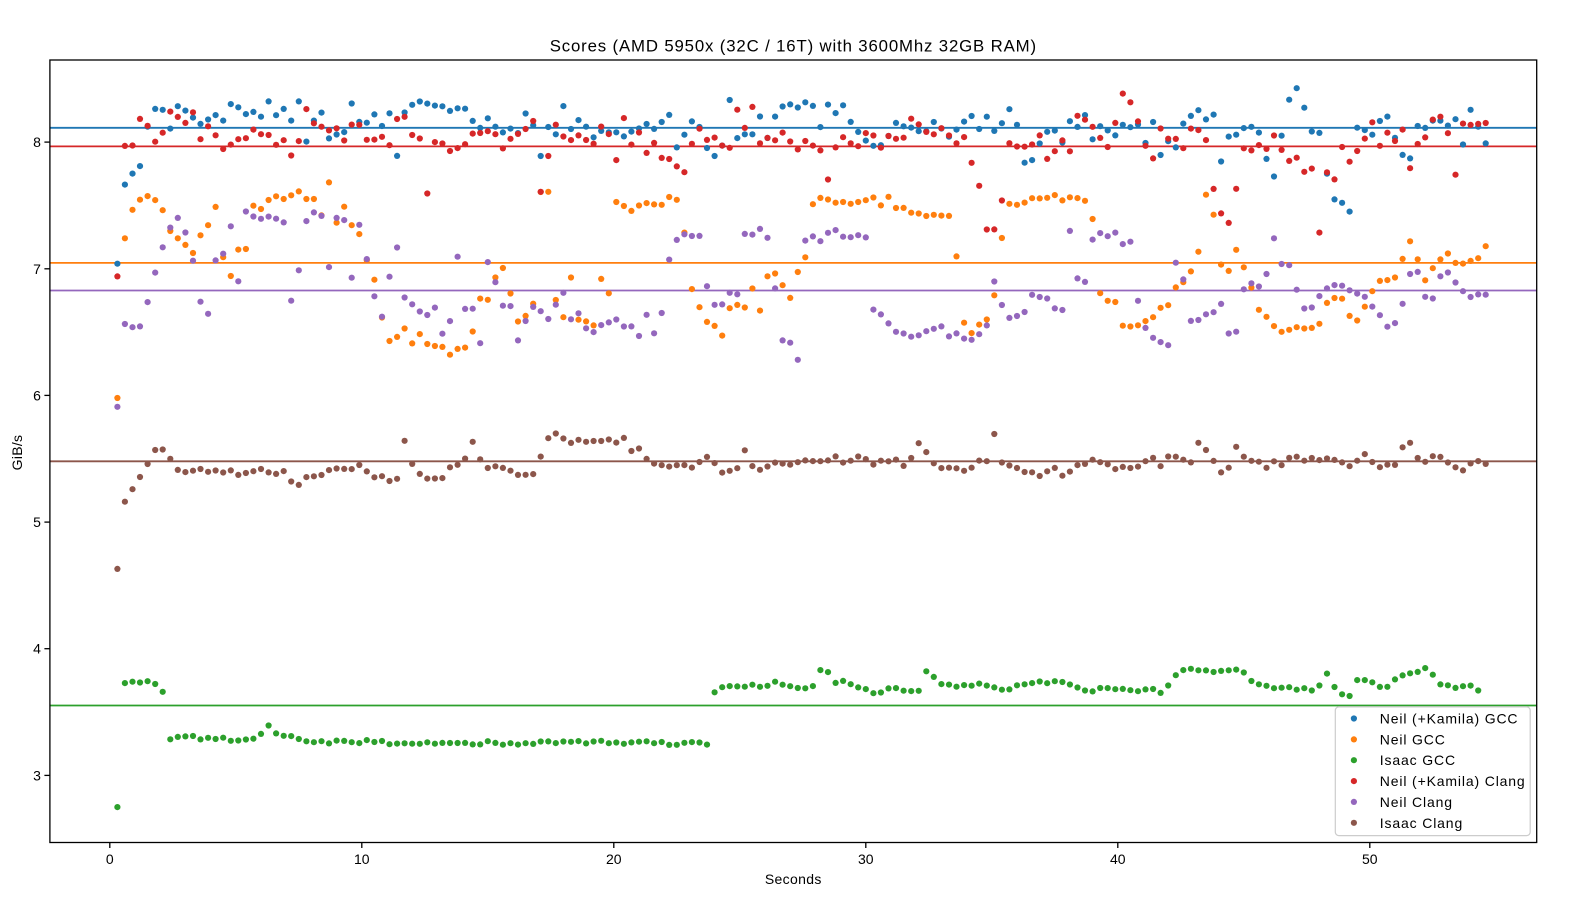 The image size is (1590, 903). I want to click on svg-text: 20, so click(614, 859).